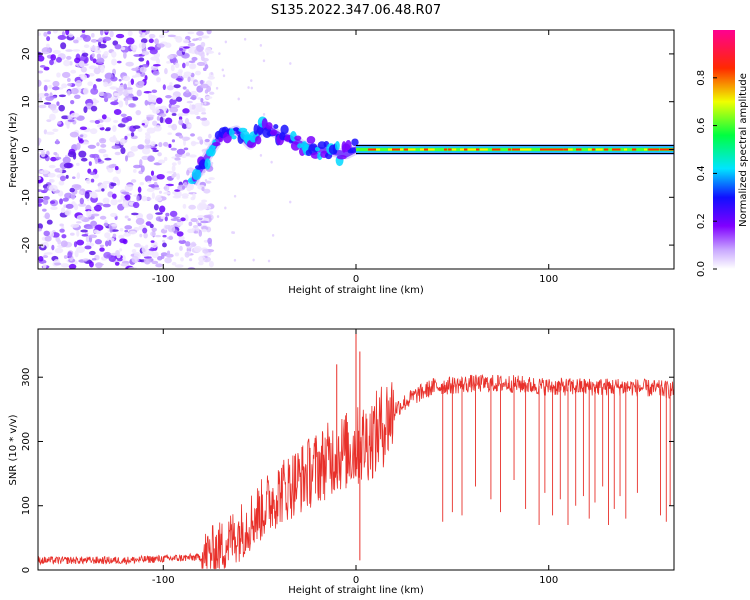 The image size is (750, 600). Describe the element at coordinates (26, 54) in the screenshot. I see `spectrogram-y-tick-label: 20` at that location.